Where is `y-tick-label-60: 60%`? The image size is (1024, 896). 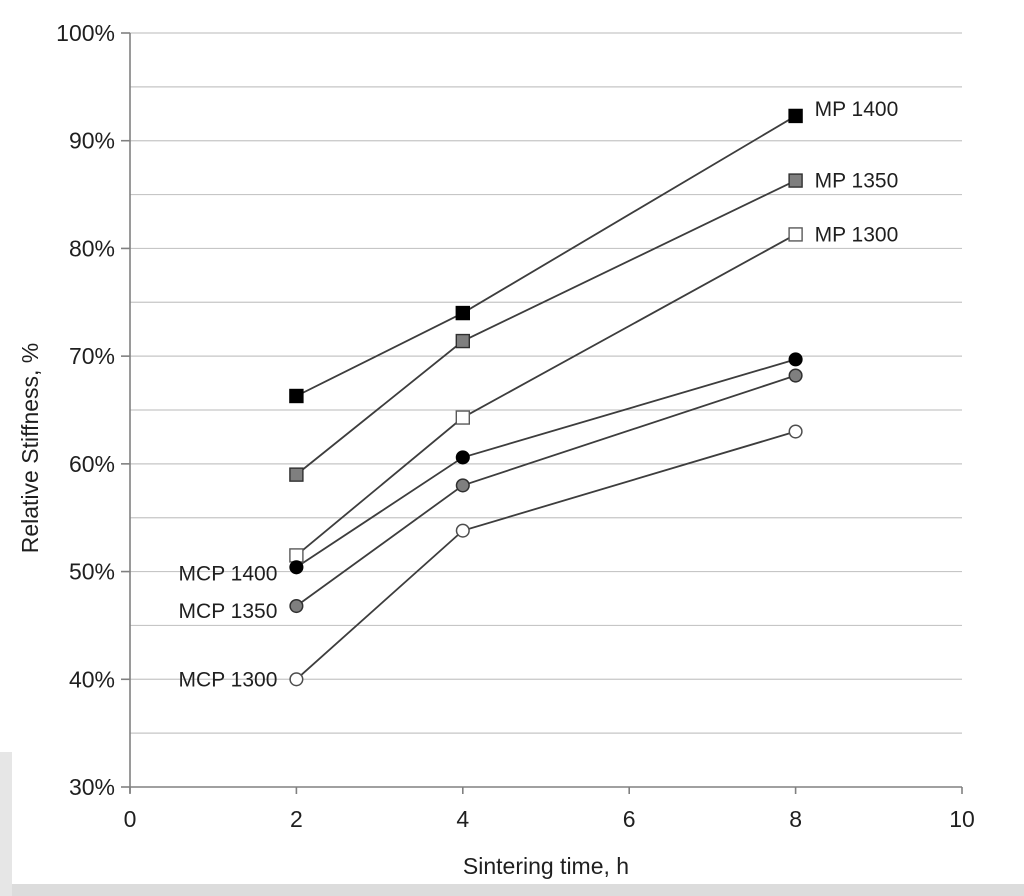
y-tick-label-60: 60% is located at coordinates (92, 464).